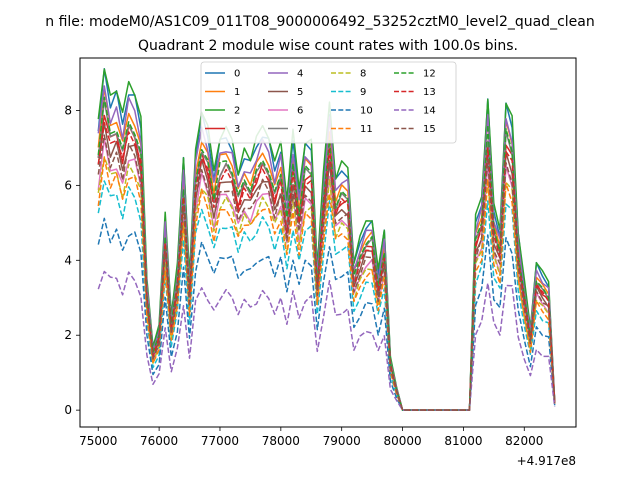 The height and width of the screenshot is (480, 640). I want to click on legend-label-1: 1, so click(237, 92).